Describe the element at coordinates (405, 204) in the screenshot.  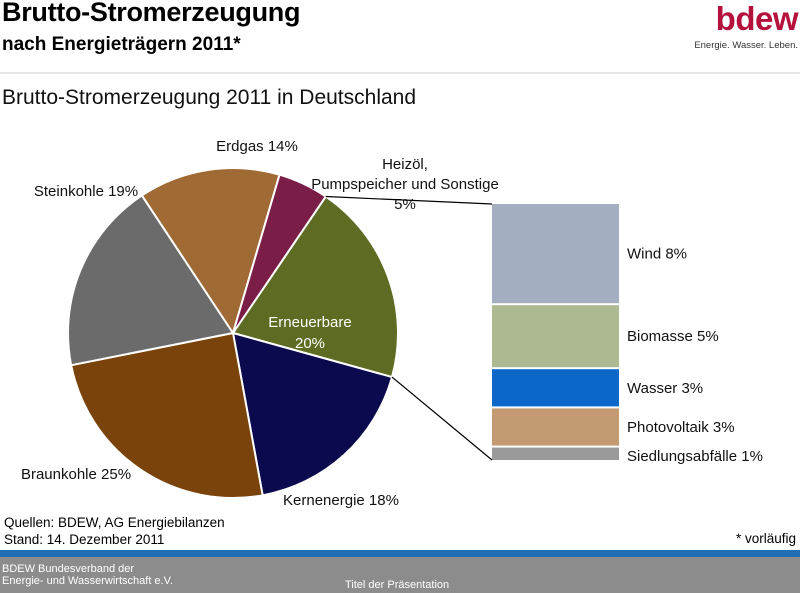
I see `pie-label-heiz-l-pumpspeicher-und-sonstige-5: 5%` at that location.